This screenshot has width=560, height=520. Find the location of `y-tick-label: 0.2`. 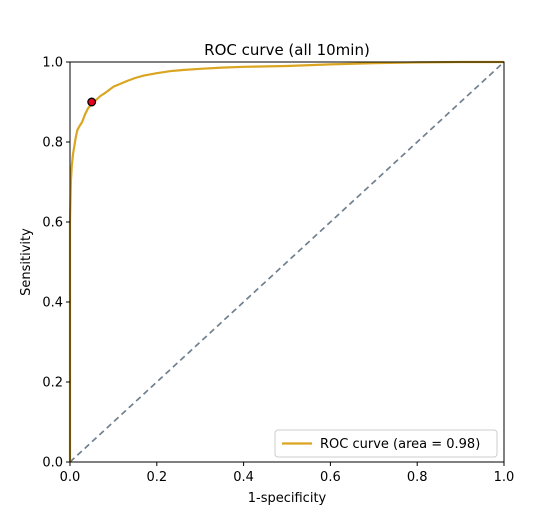

y-tick-label: 0.2 is located at coordinates (52, 383).